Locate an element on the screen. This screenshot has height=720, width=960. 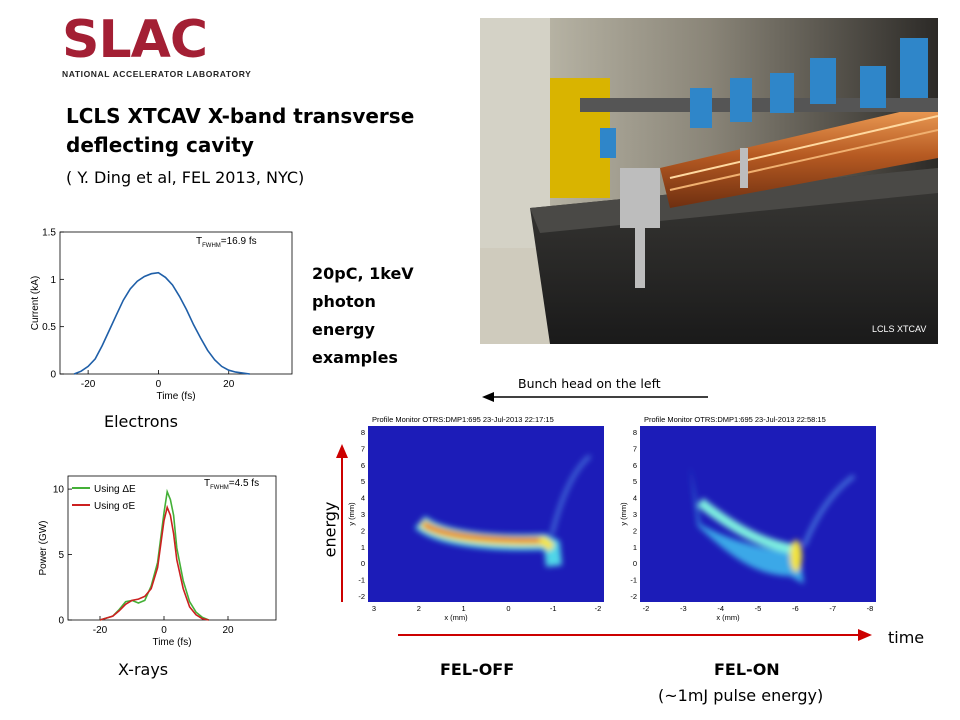
energy-arrow is located at coordinates (342, 523).